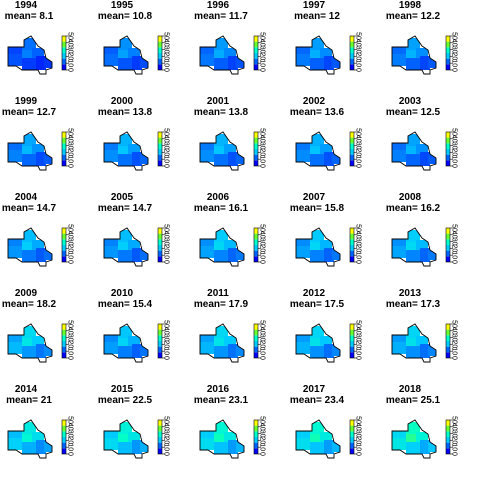 The image size is (480, 480). Describe the element at coordinates (218, 389) in the screenshot. I see `panel-year-title: 2016` at that location.